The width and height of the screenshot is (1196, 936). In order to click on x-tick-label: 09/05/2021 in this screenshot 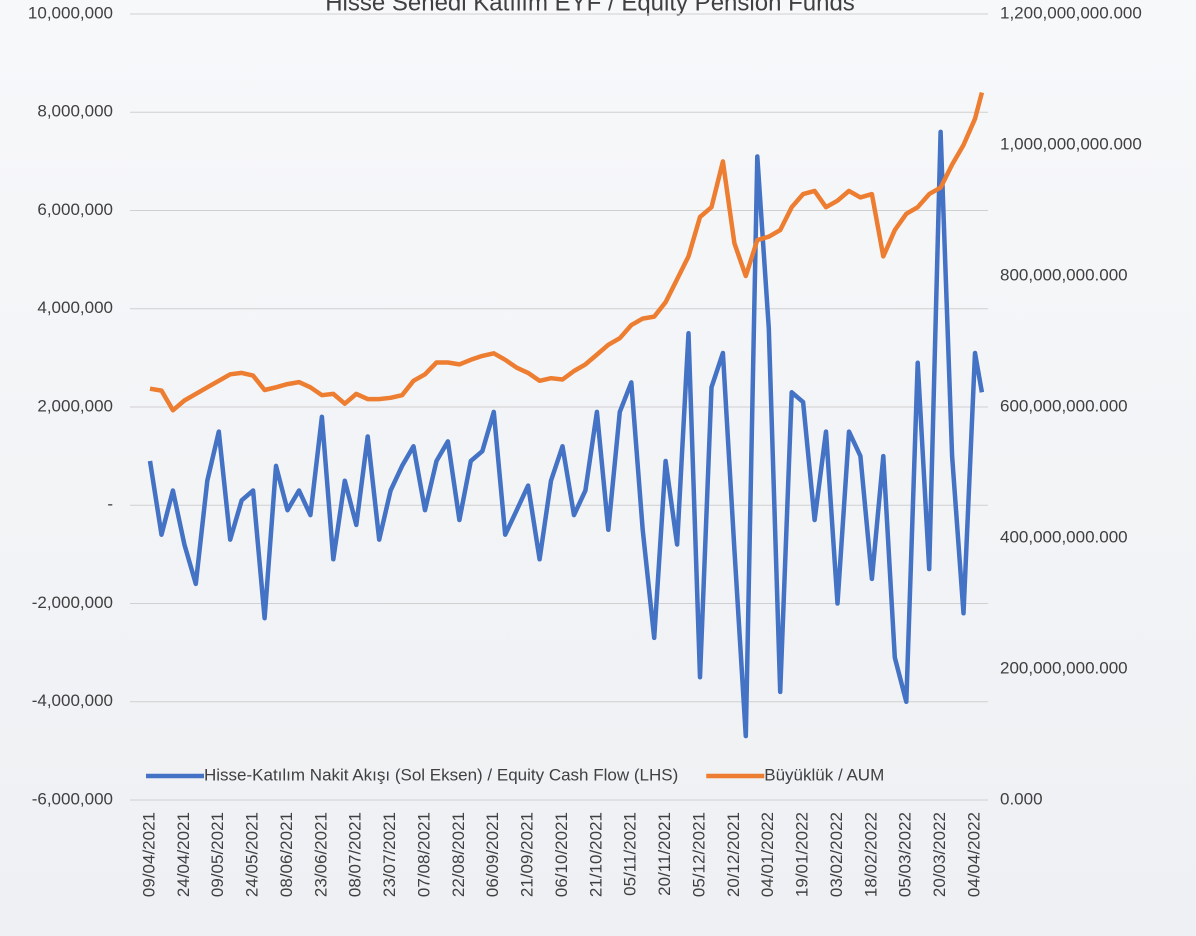, I will do `click(217, 854)`.